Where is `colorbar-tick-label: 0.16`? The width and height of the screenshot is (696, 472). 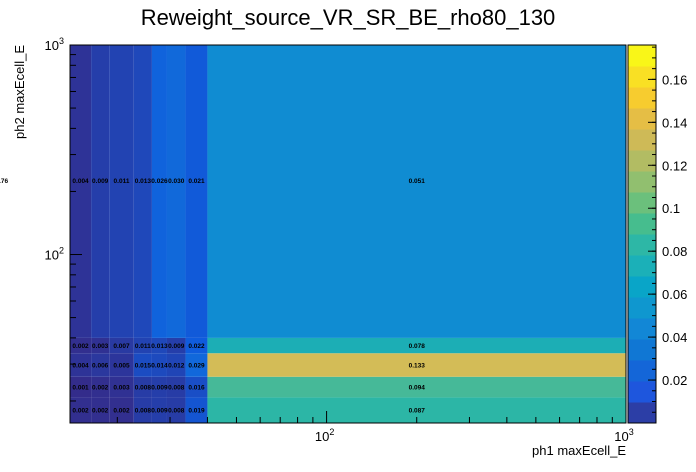
colorbar-tick-label: 0.16 is located at coordinates (674, 79).